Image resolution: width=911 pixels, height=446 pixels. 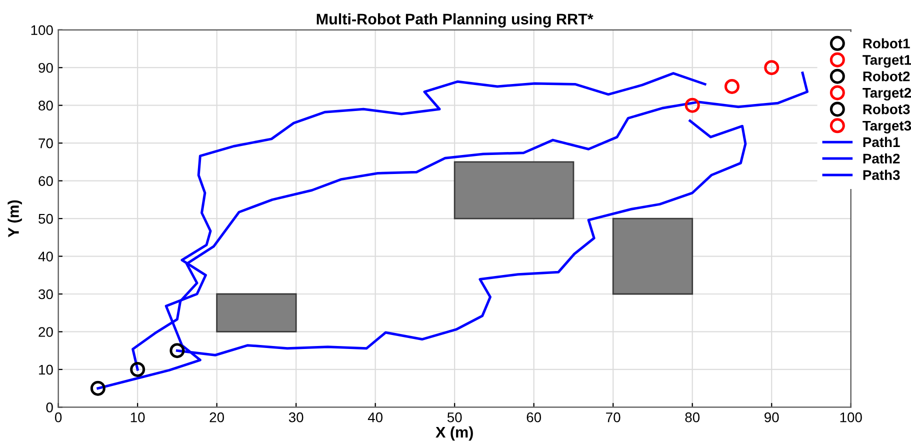 What do you see at coordinates (534, 417) in the screenshot?
I see `x-tick-label: 60` at bounding box center [534, 417].